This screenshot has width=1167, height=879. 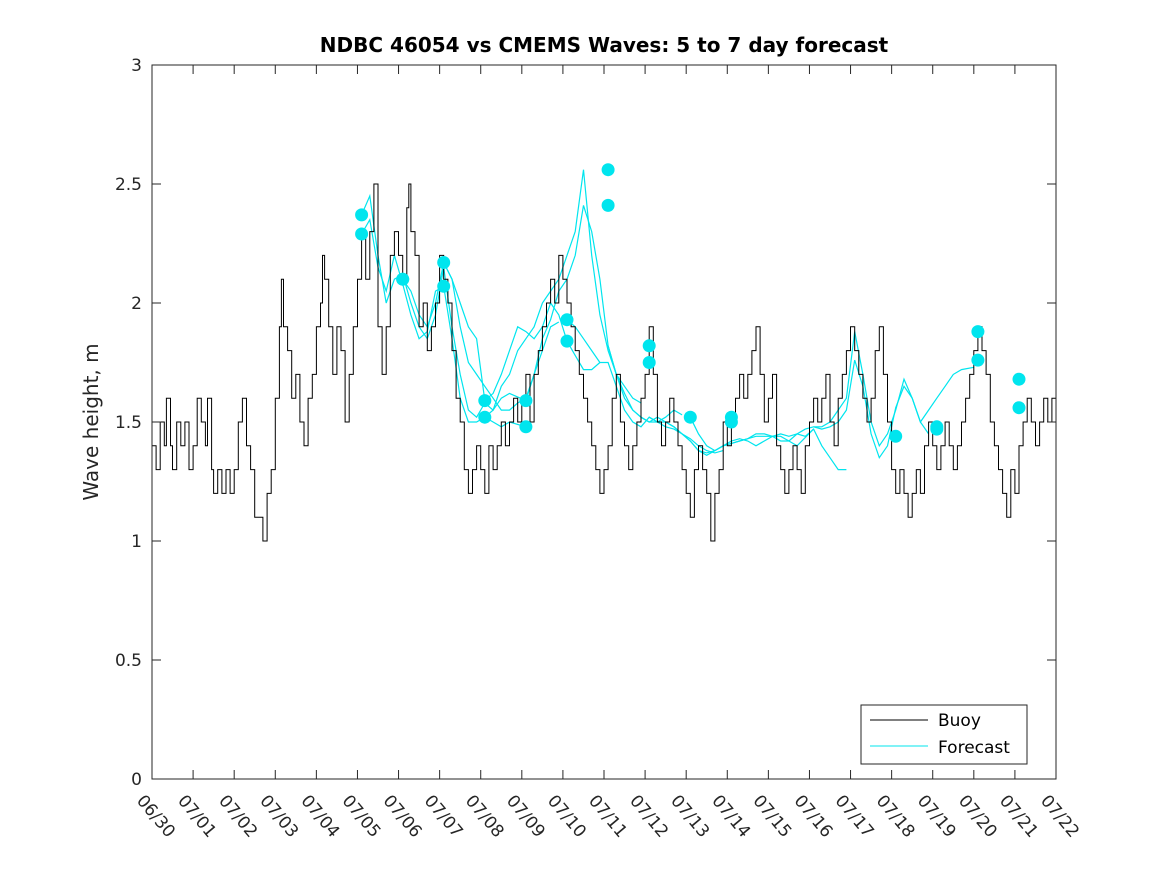 What do you see at coordinates (128, 661) in the screenshot?
I see `y-tick-label: 0.5` at bounding box center [128, 661].